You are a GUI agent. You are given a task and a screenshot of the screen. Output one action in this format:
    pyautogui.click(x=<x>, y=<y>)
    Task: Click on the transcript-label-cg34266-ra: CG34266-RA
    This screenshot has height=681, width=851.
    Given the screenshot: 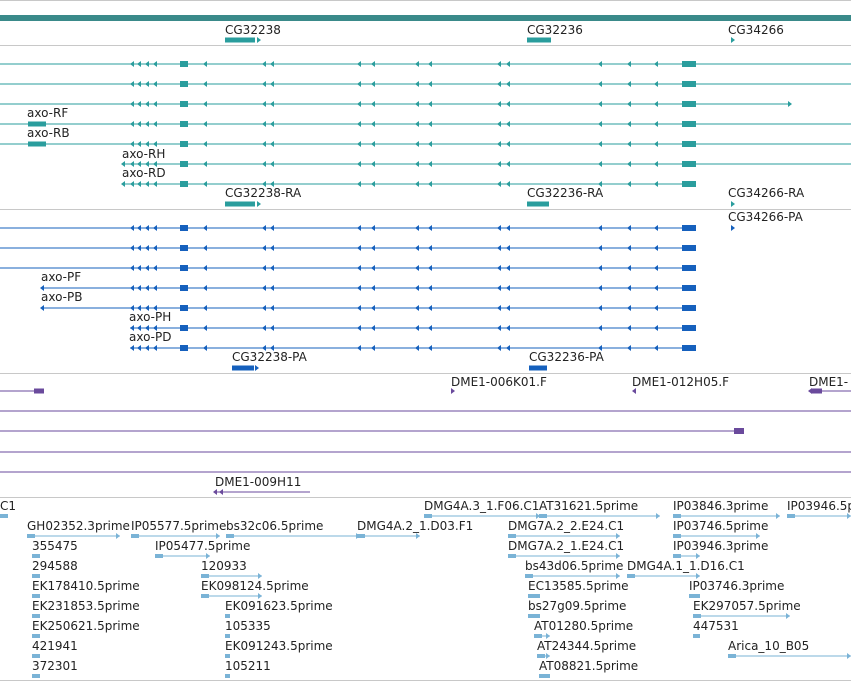 What is the action you would take?
    pyautogui.click(x=766, y=193)
    